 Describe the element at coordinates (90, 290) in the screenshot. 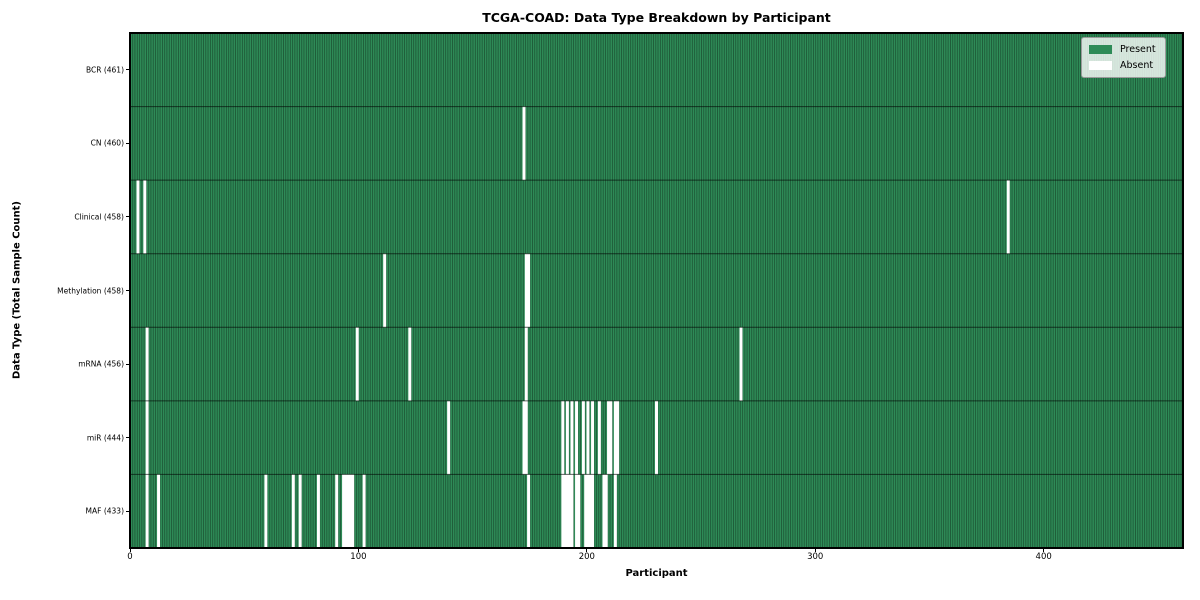

I see `y-tick-label-Methylation: Methylation (458)` at that location.